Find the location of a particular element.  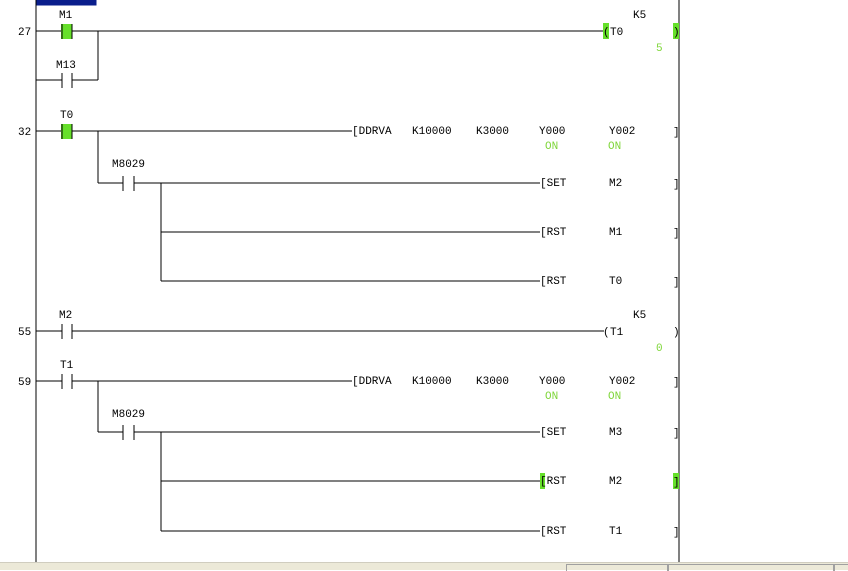

timer-current-value: 0 is located at coordinates (659, 349).